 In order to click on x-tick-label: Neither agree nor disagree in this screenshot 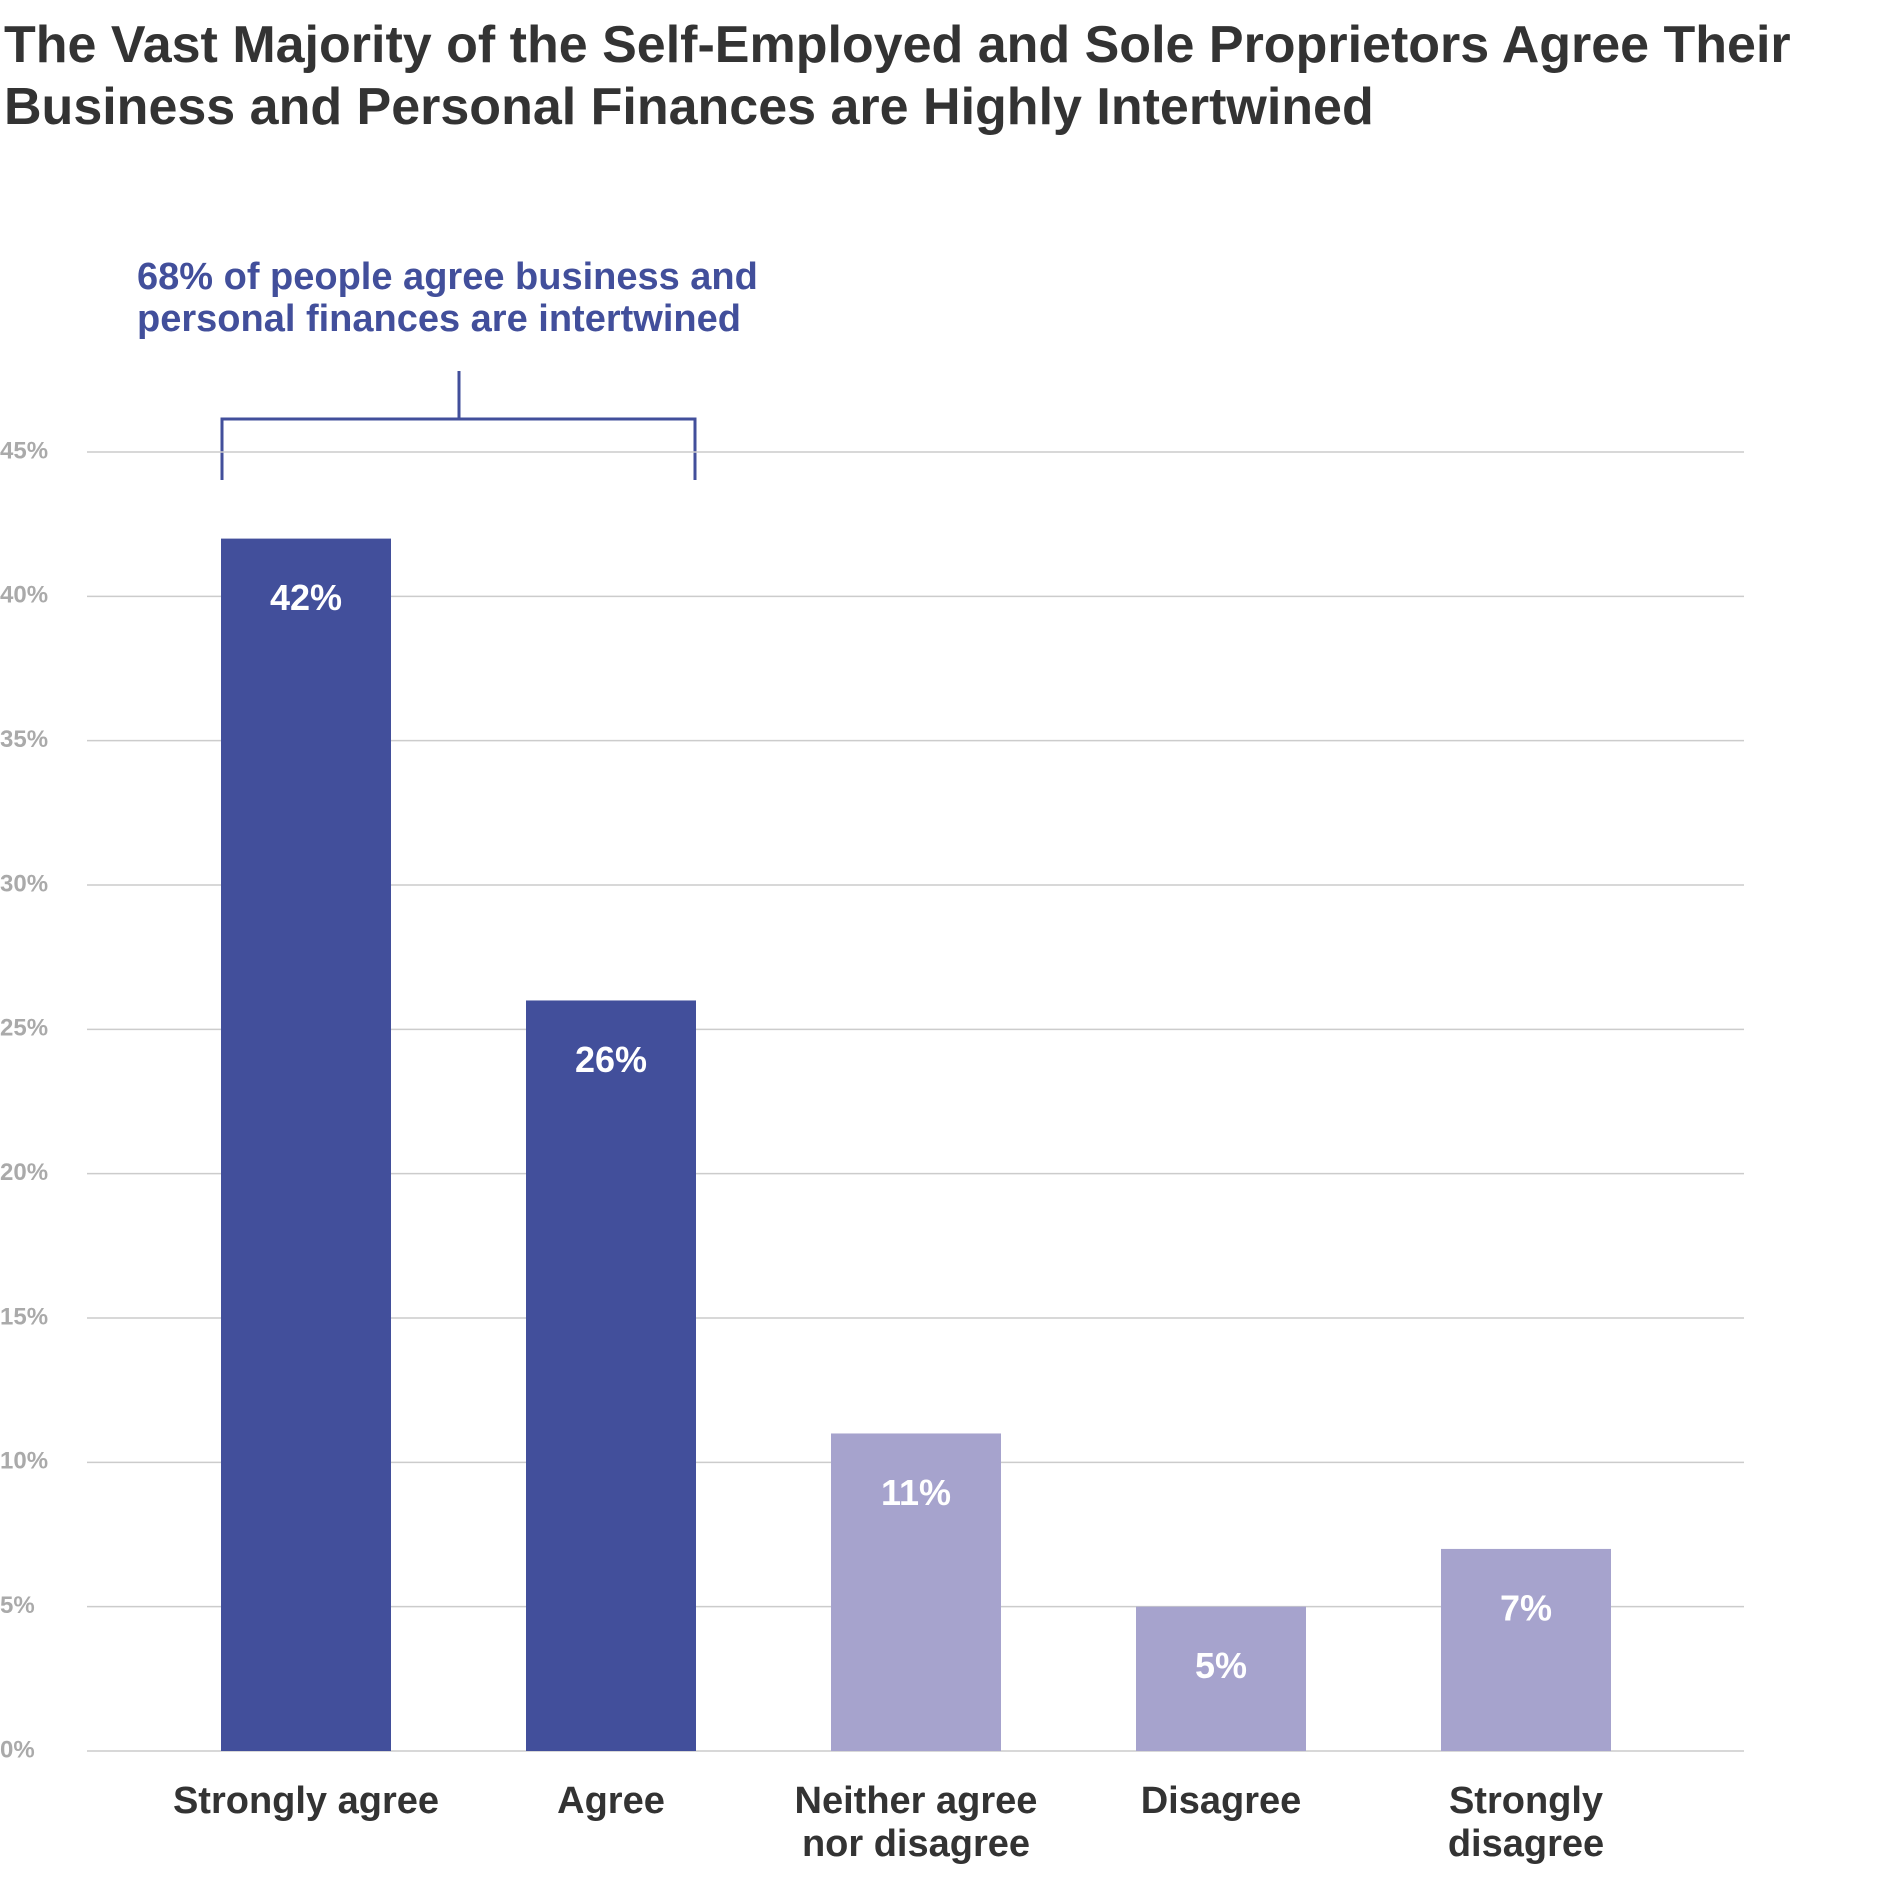, I will do `click(916, 1822)`.